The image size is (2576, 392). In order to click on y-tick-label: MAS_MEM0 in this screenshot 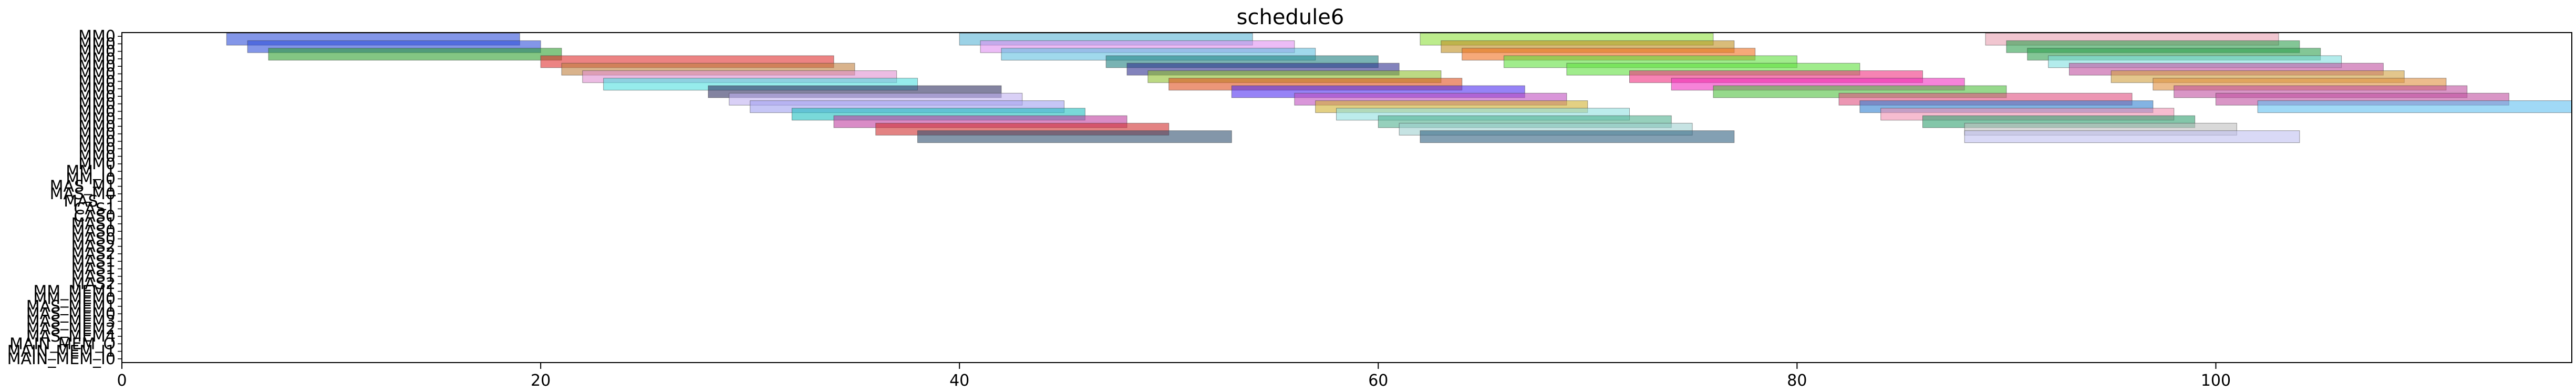, I will do `click(71, 314)`.